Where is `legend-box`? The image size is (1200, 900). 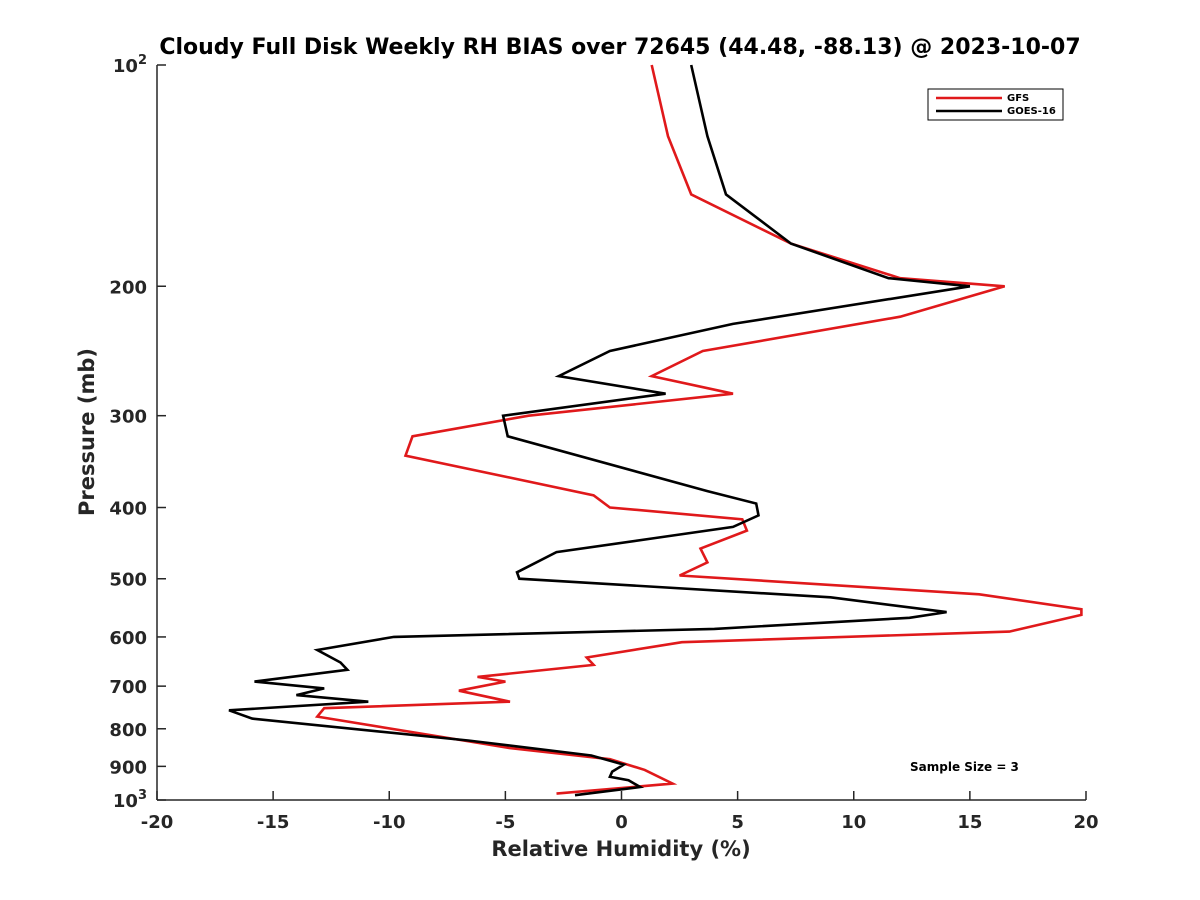
legend-box is located at coordinates (995, 104).